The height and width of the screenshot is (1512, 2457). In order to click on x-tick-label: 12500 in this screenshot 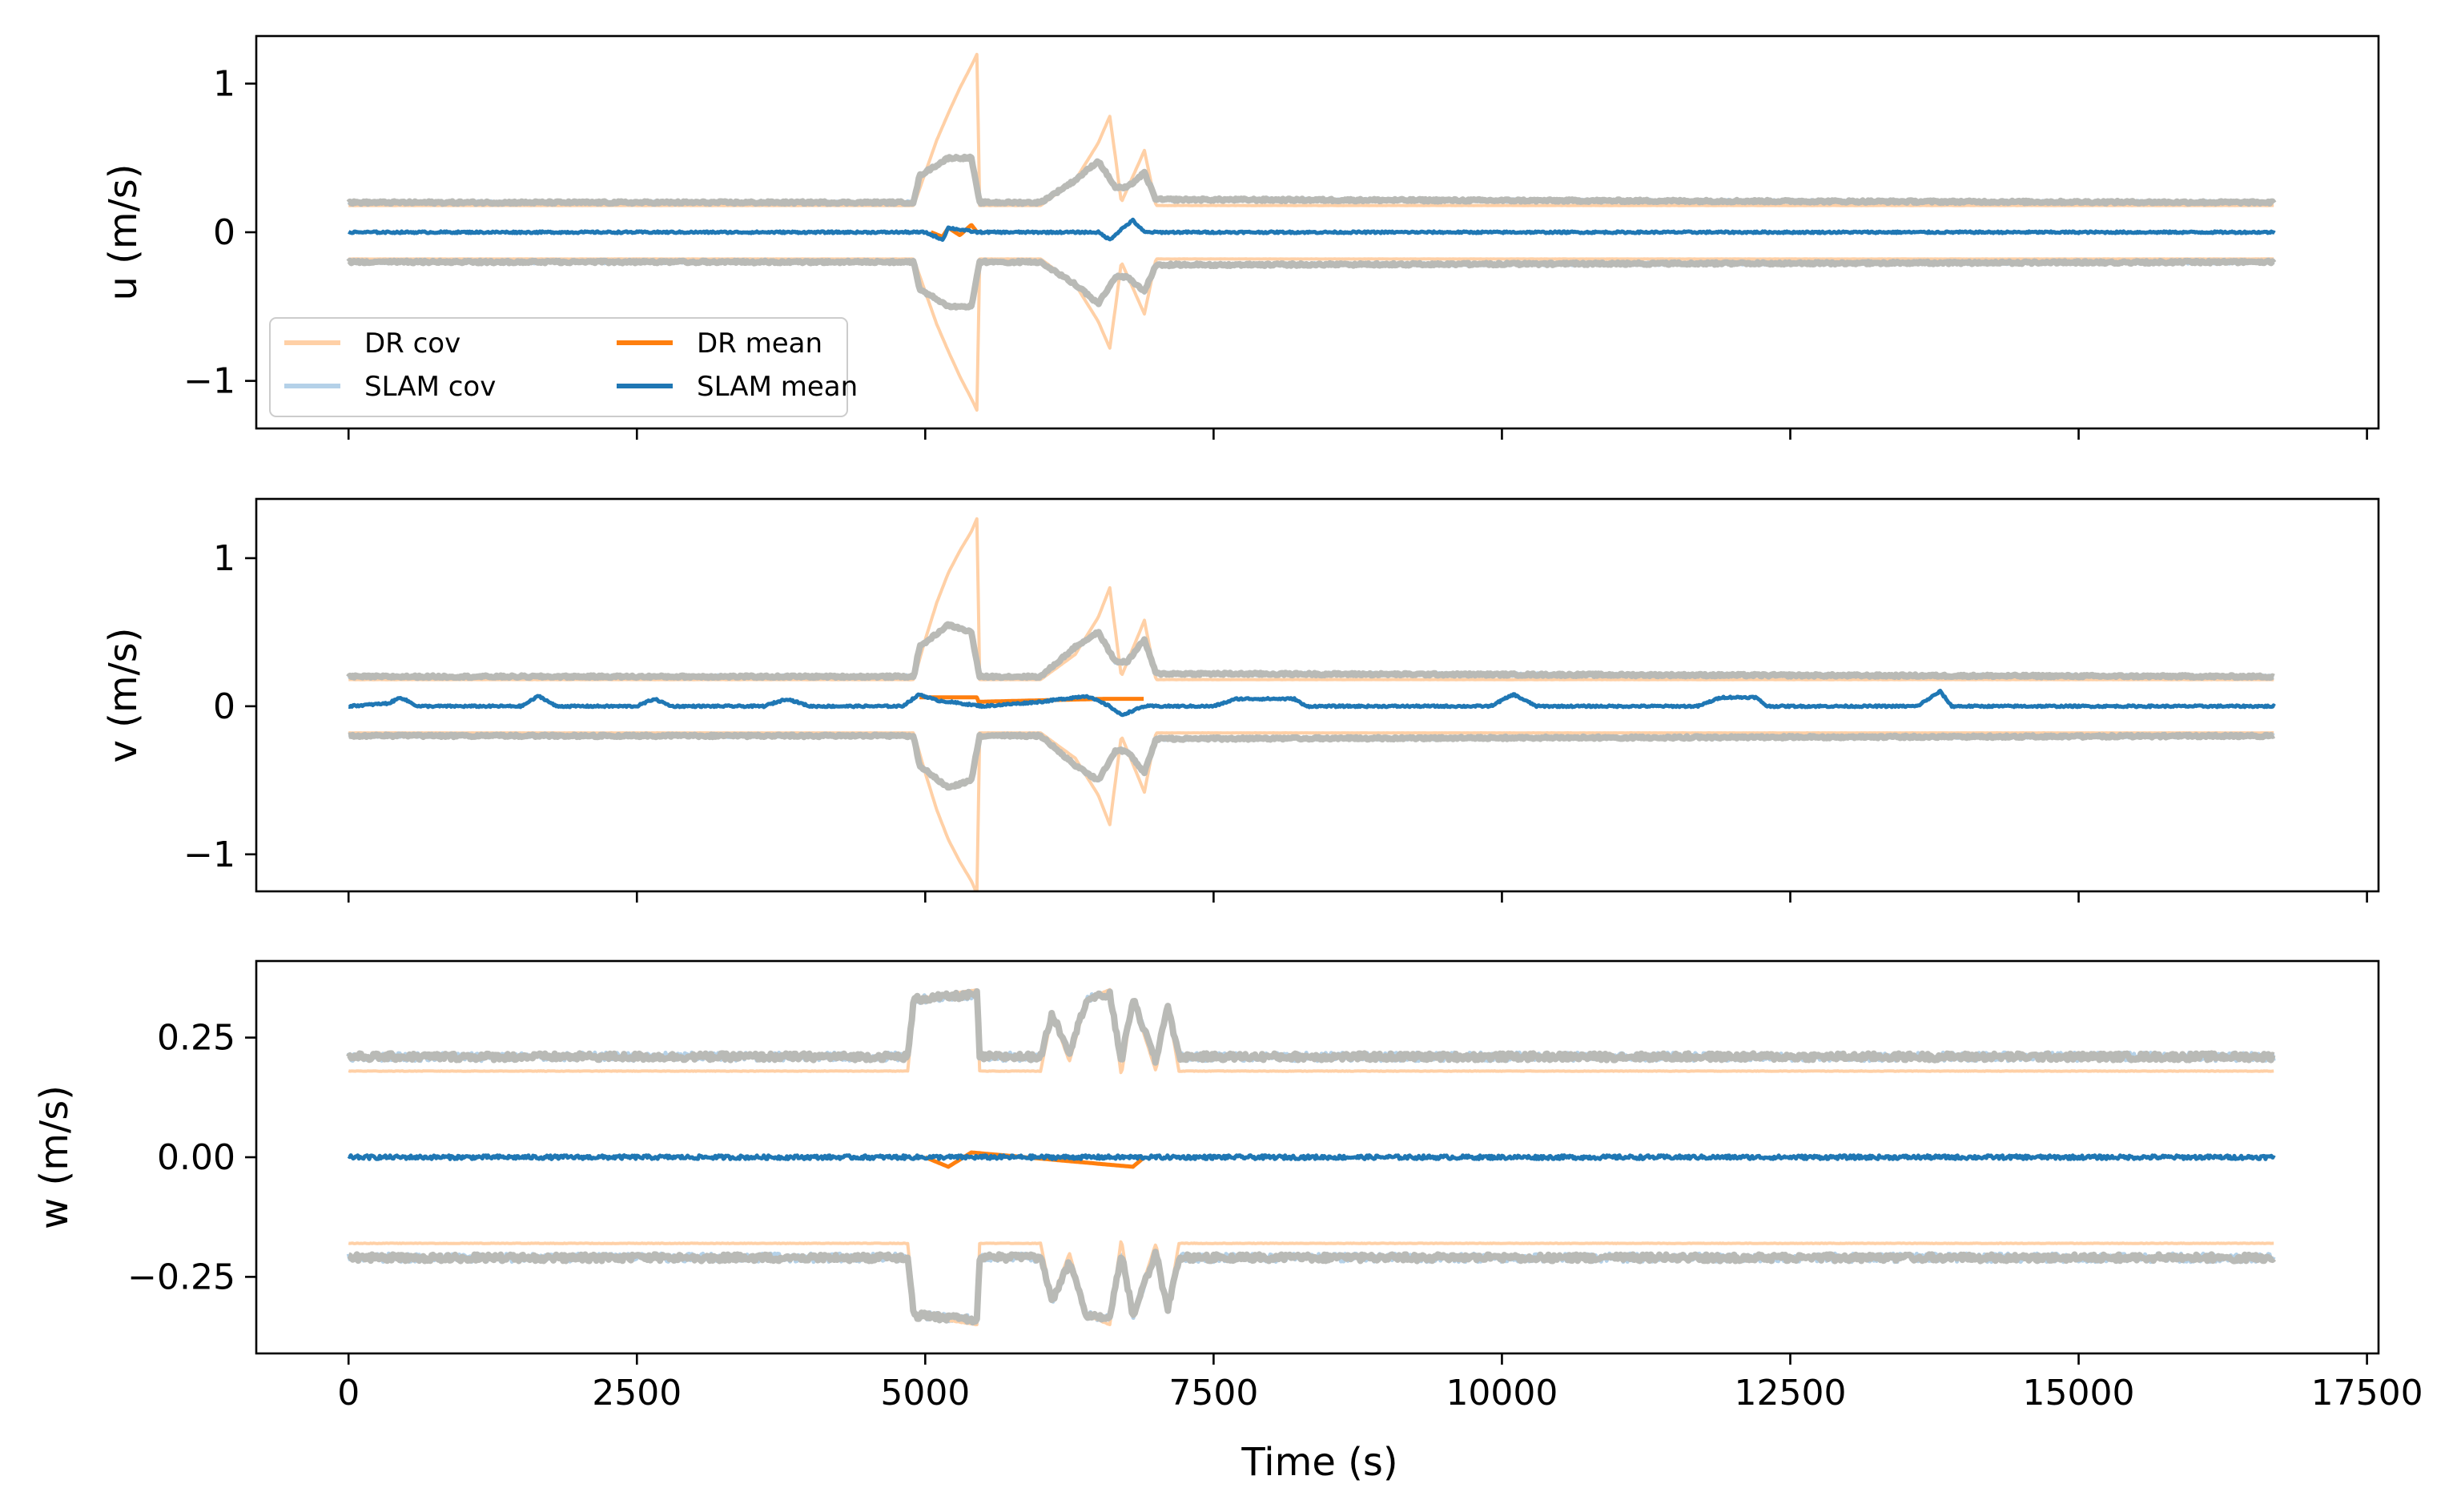, I will do `click(1790, 1393)`.